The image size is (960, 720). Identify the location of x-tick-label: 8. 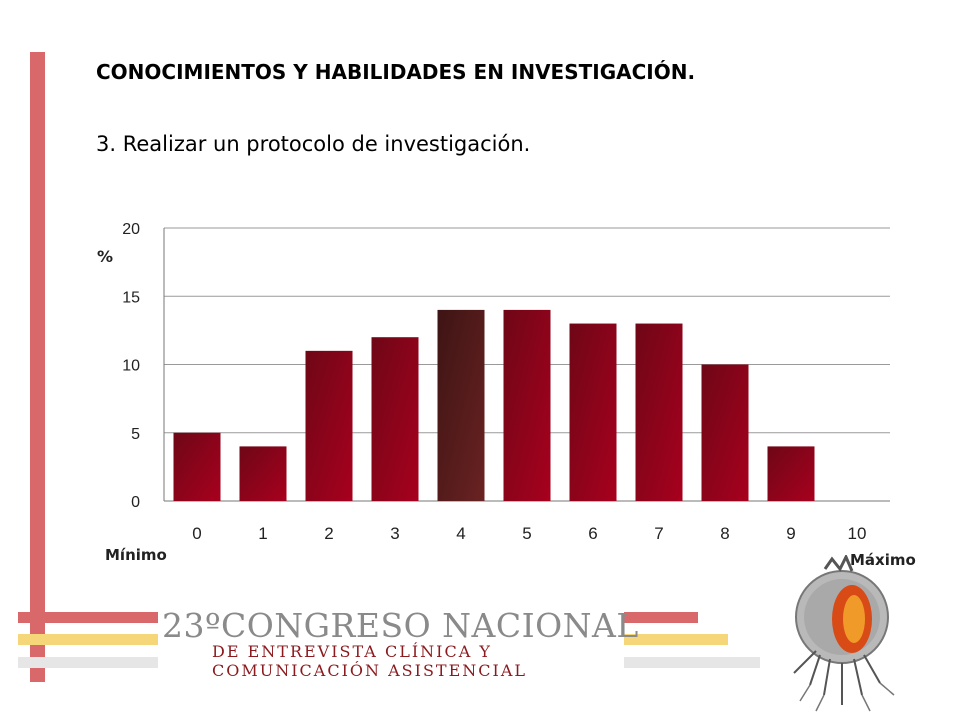
(724, 533).